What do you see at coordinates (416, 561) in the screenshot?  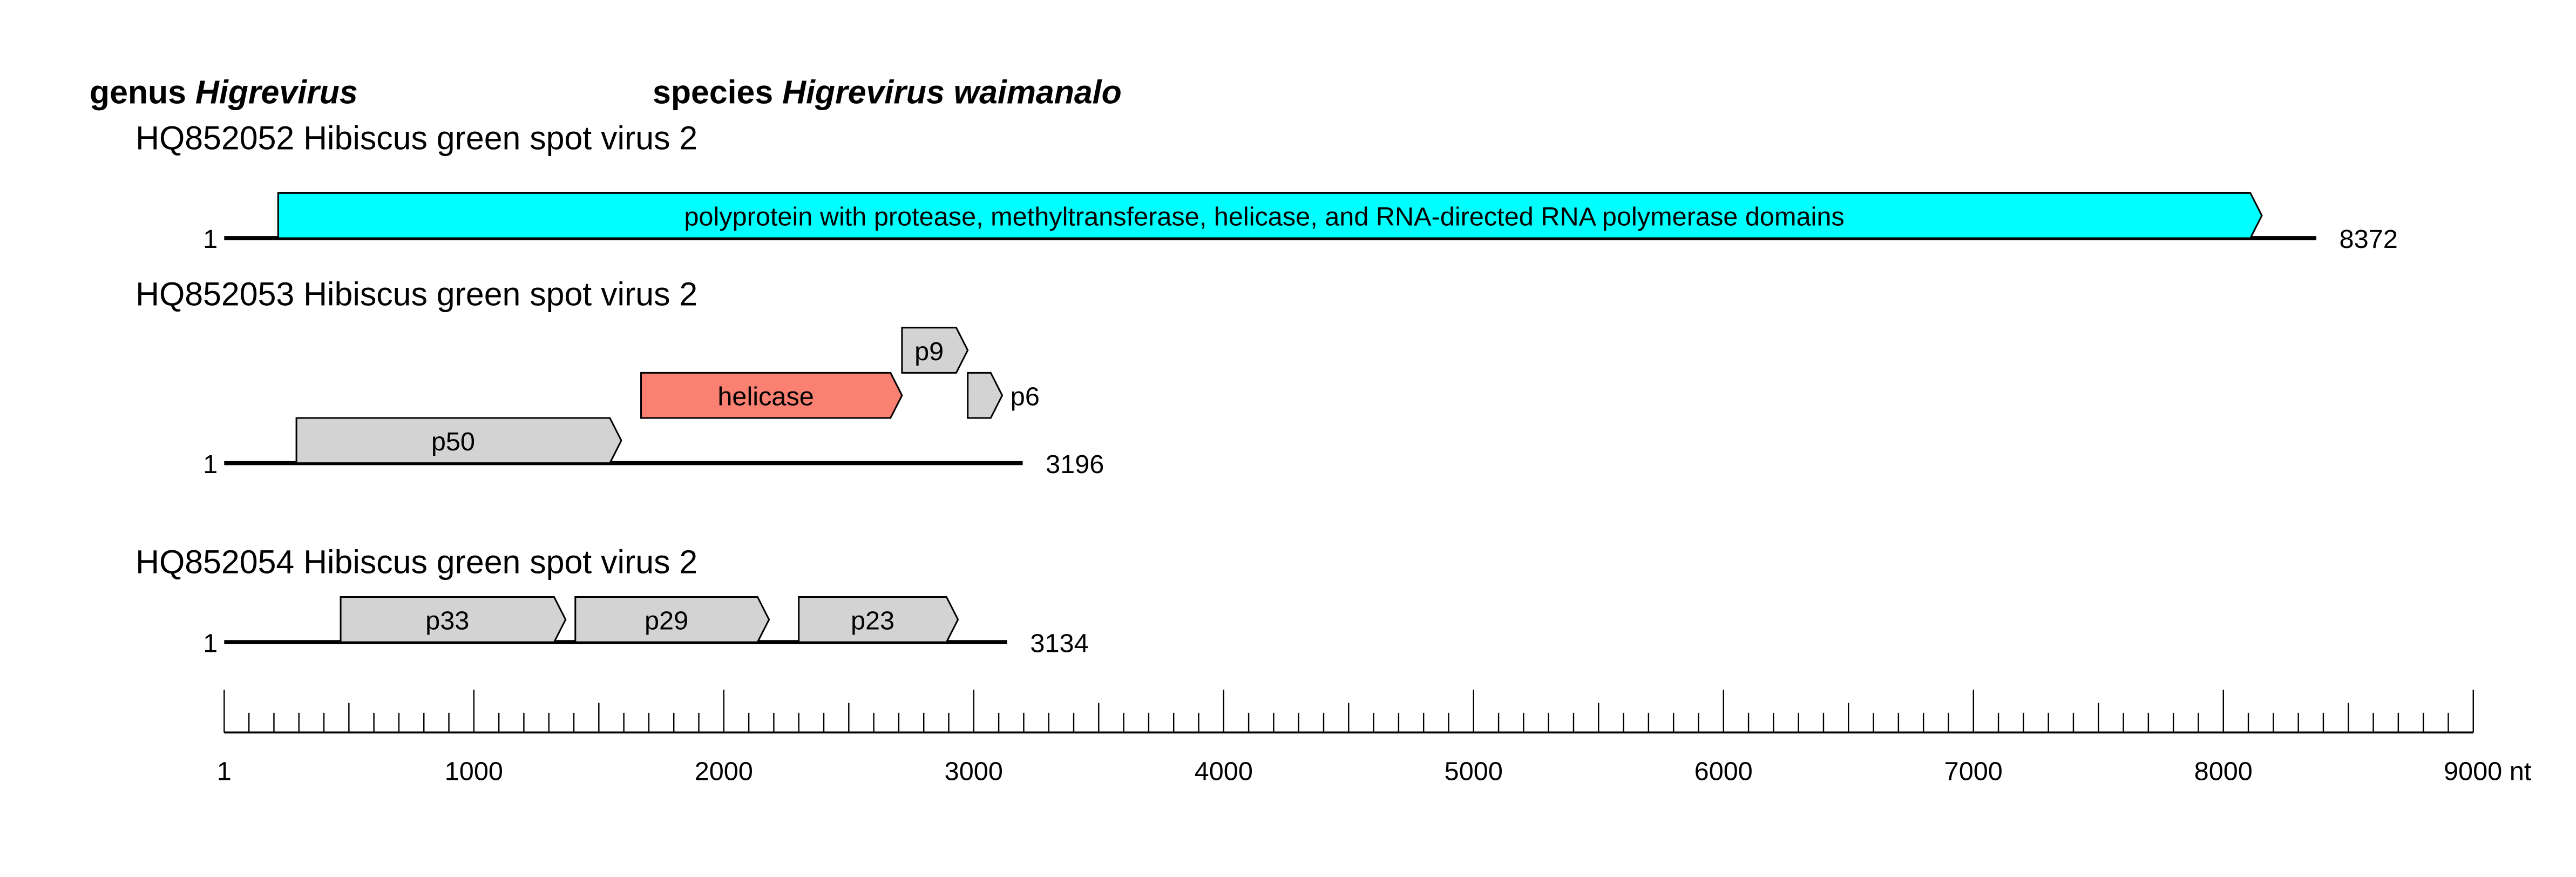 I see `record-title: HQ852054 Hibiscus green spot virus 2` at bounding box center [416, 561].